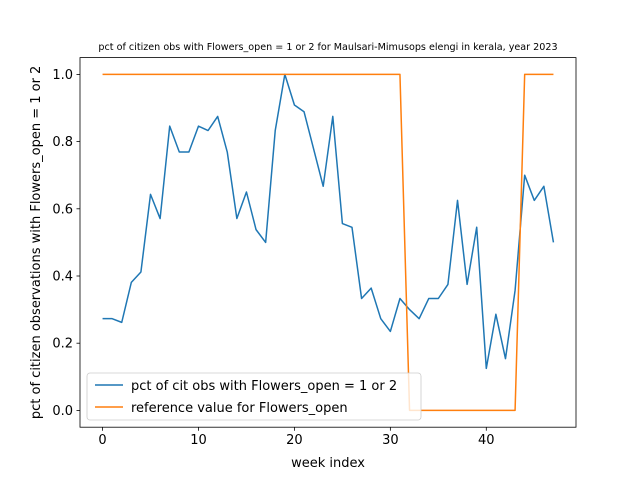 The image size is (640, 480). I want to click on y-tick-label: 0.2, so click(62, 344).